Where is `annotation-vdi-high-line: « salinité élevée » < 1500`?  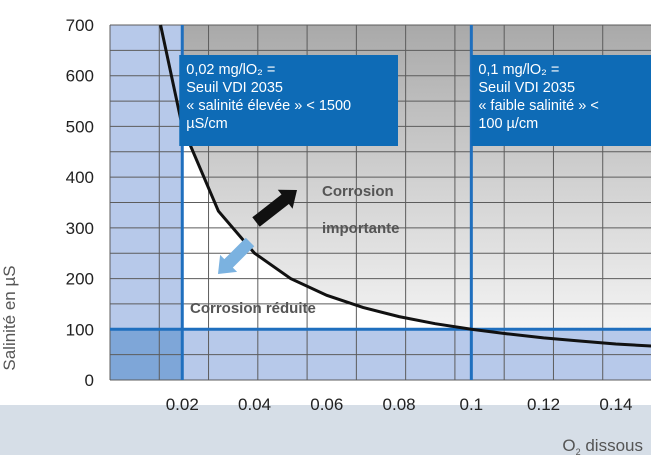 annotation-vdi-high-line: « salinité élevée » < 1500 is located at coordinates (268, 106).